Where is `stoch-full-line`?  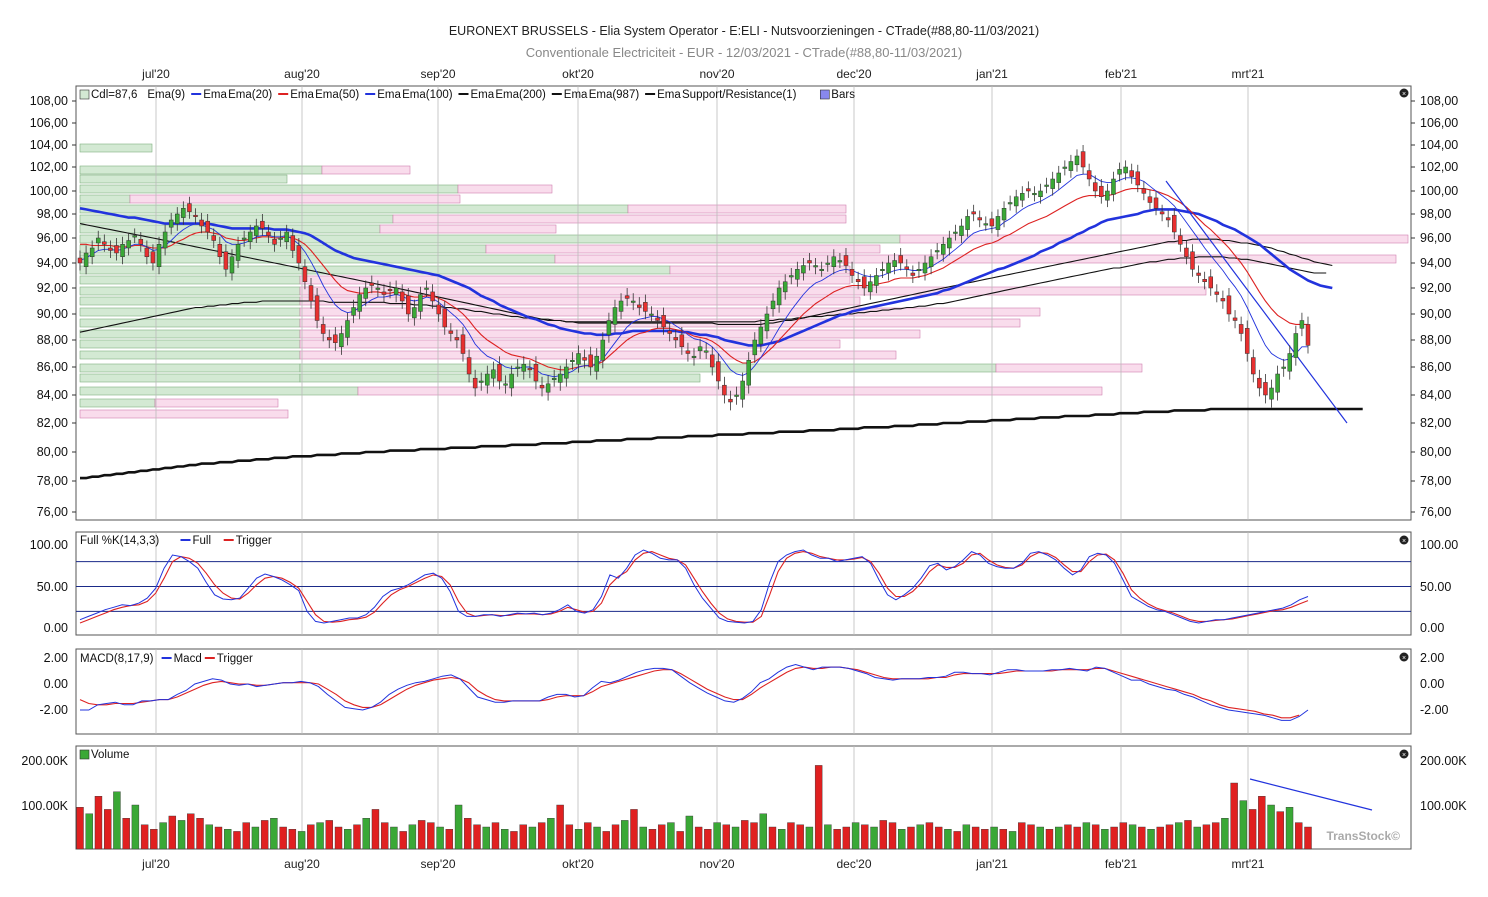 stoch-full-line is located at coordinates (694, 586).